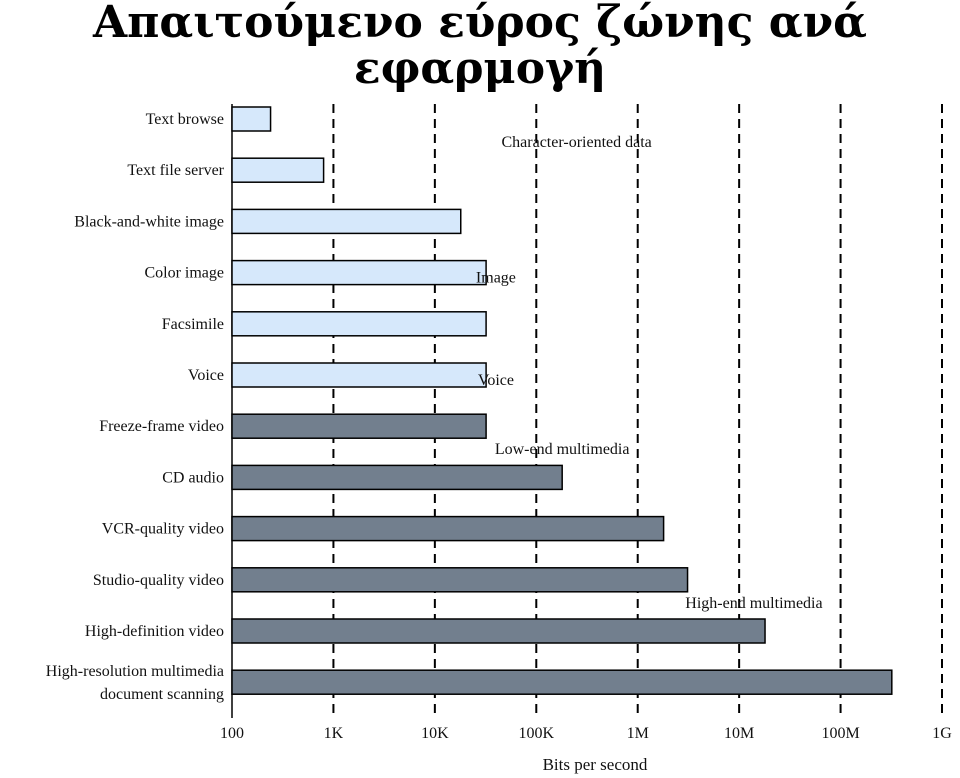 The image size is (960, 778). I want to click on x-tick-label: 1K, so click(334, 733).